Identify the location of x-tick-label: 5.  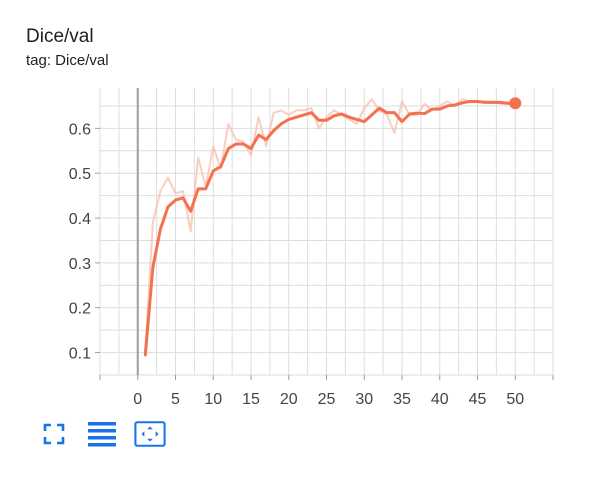
(175, 399).